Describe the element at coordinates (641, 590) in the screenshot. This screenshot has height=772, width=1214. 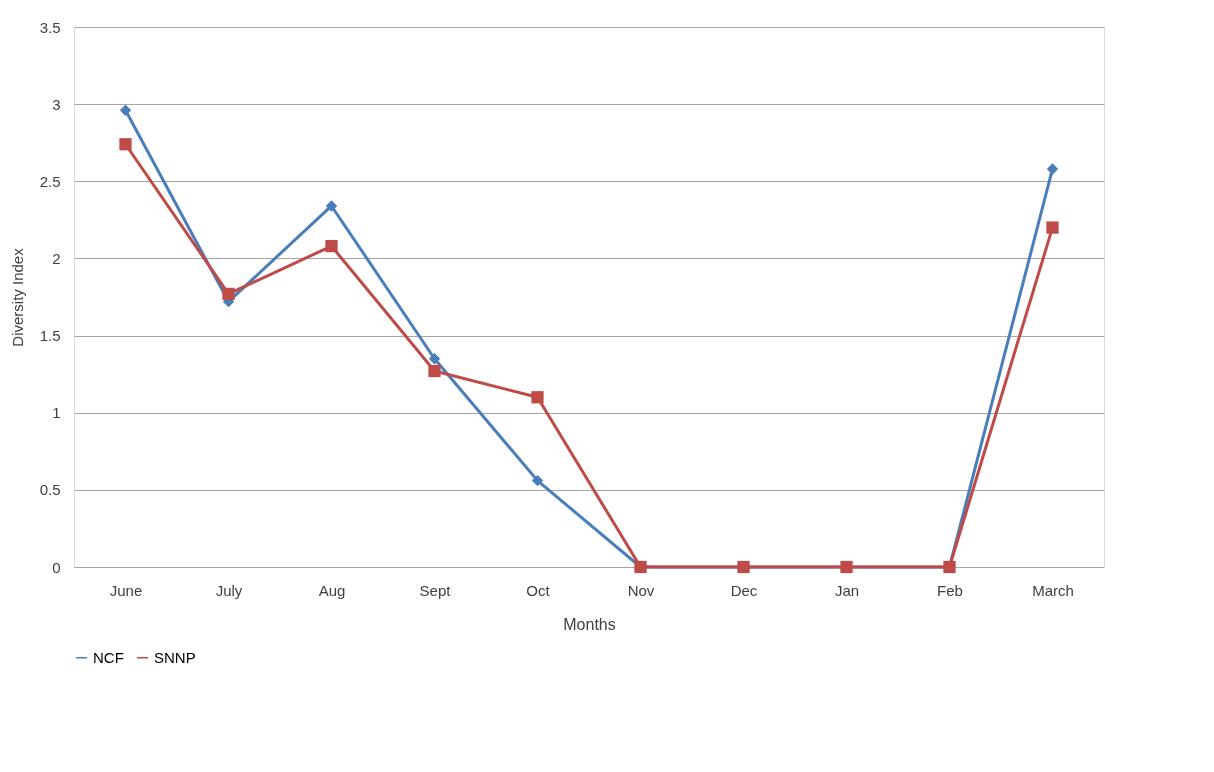
I see `x-tick-label: Nov` at that location.